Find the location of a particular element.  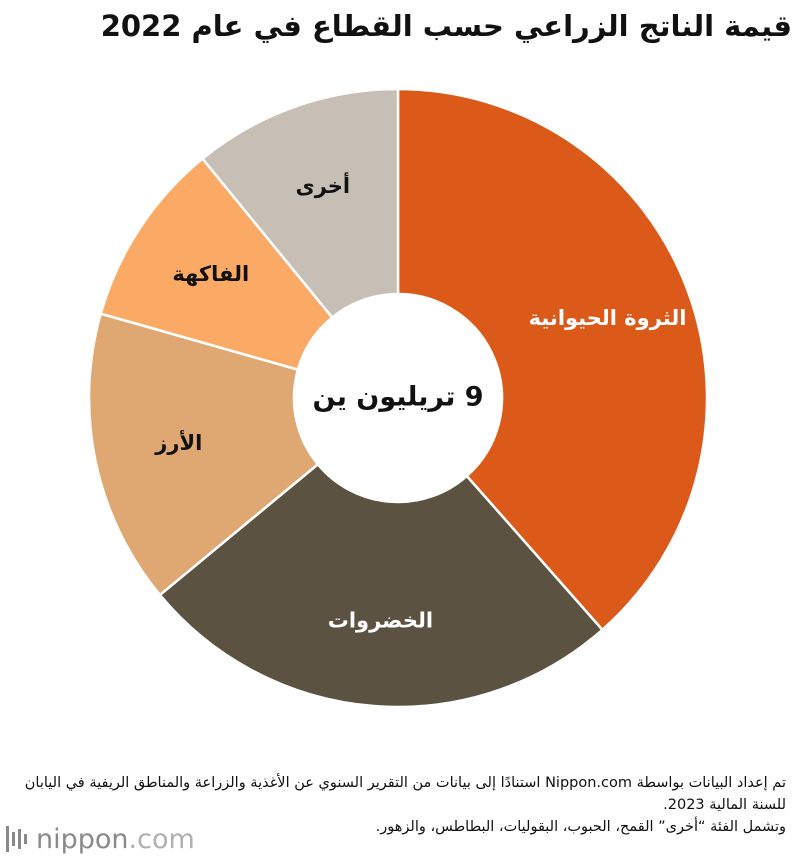

donut-hole is located at coordinates (398, 398).